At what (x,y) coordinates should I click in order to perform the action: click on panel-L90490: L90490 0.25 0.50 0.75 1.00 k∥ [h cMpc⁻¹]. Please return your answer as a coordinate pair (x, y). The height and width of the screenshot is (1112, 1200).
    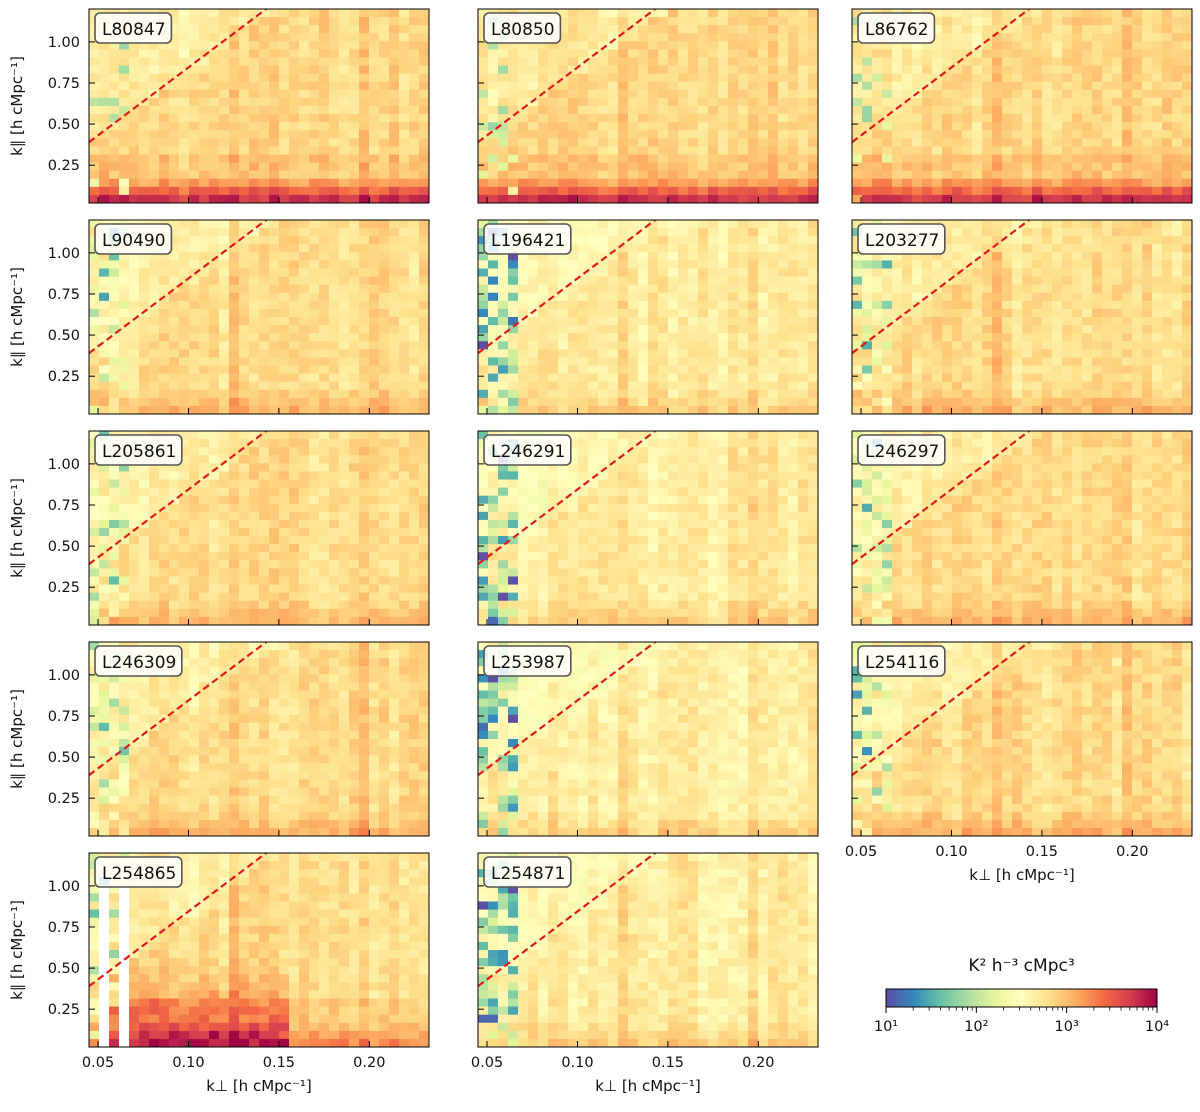
    Looking at the image, I should click on (219, 317).